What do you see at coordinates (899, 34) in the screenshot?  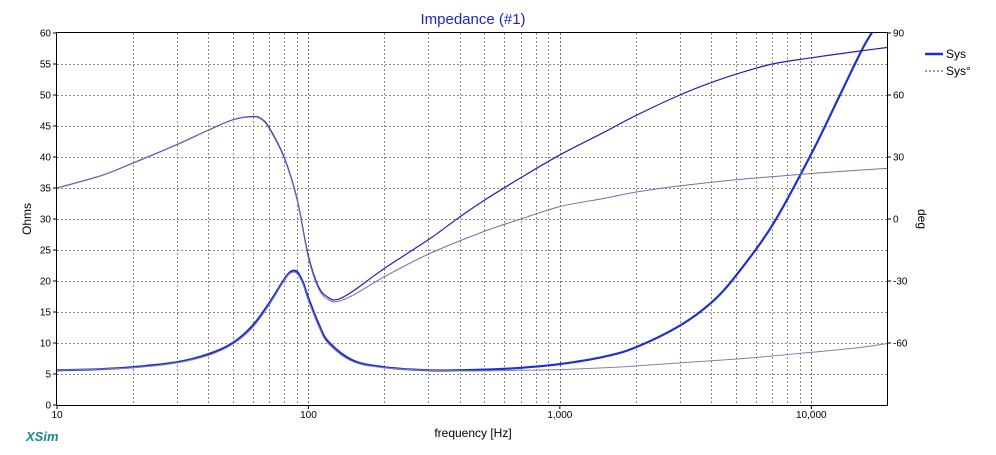 I see `y2-tick-label: 90` at bounding box center [899, 34].